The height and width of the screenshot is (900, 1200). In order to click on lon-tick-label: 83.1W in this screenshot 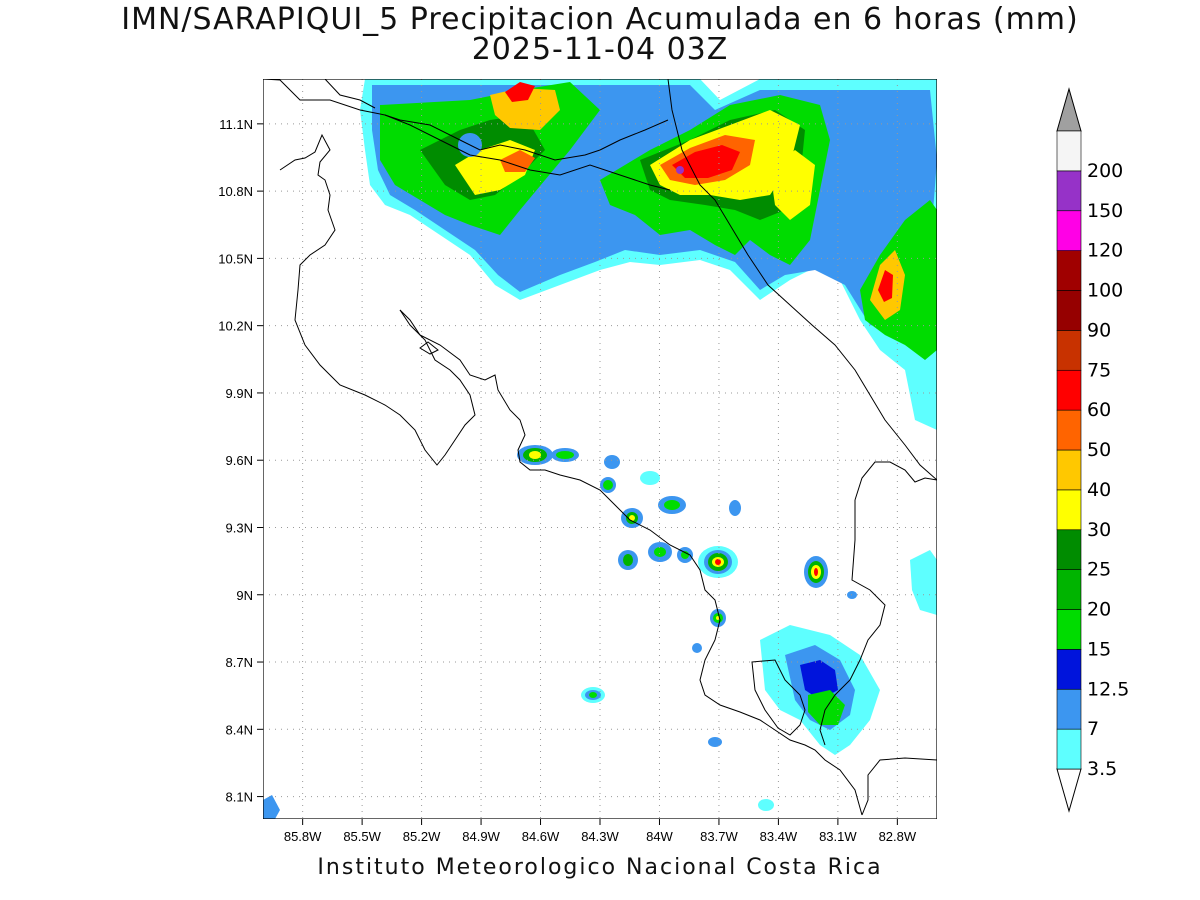, I will do `click(838, 836)`.